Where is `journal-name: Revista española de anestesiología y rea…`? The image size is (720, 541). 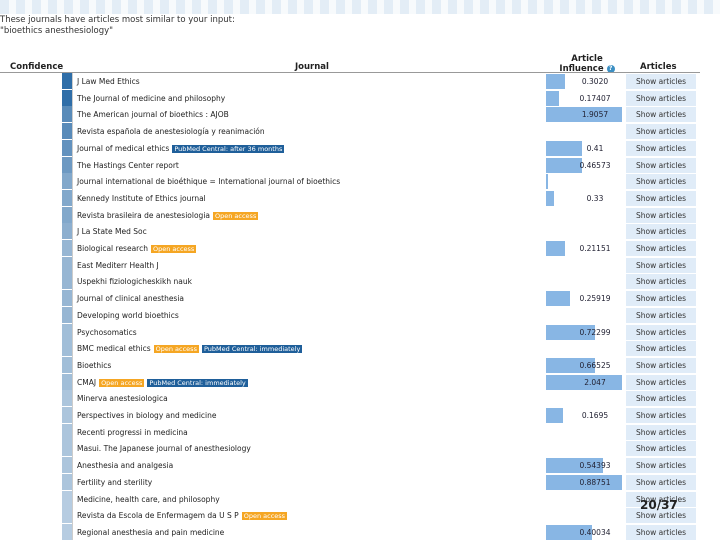
journal-name: Revista española de anestesiología y rea… is located at coordinates (171, 132).